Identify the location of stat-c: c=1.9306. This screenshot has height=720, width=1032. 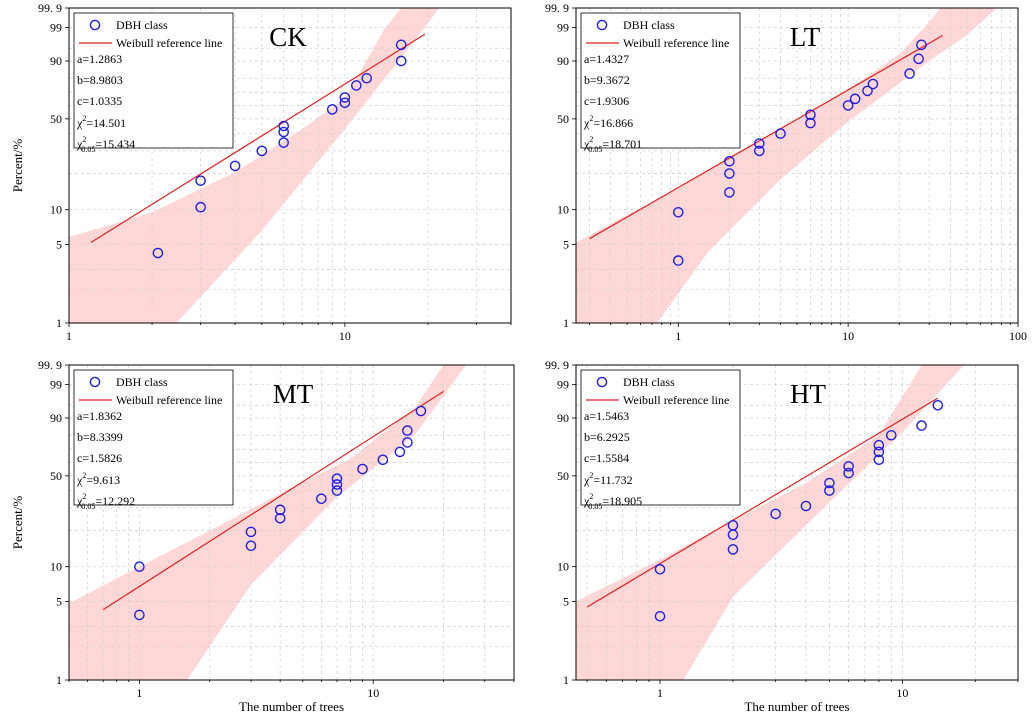
(606, 101).